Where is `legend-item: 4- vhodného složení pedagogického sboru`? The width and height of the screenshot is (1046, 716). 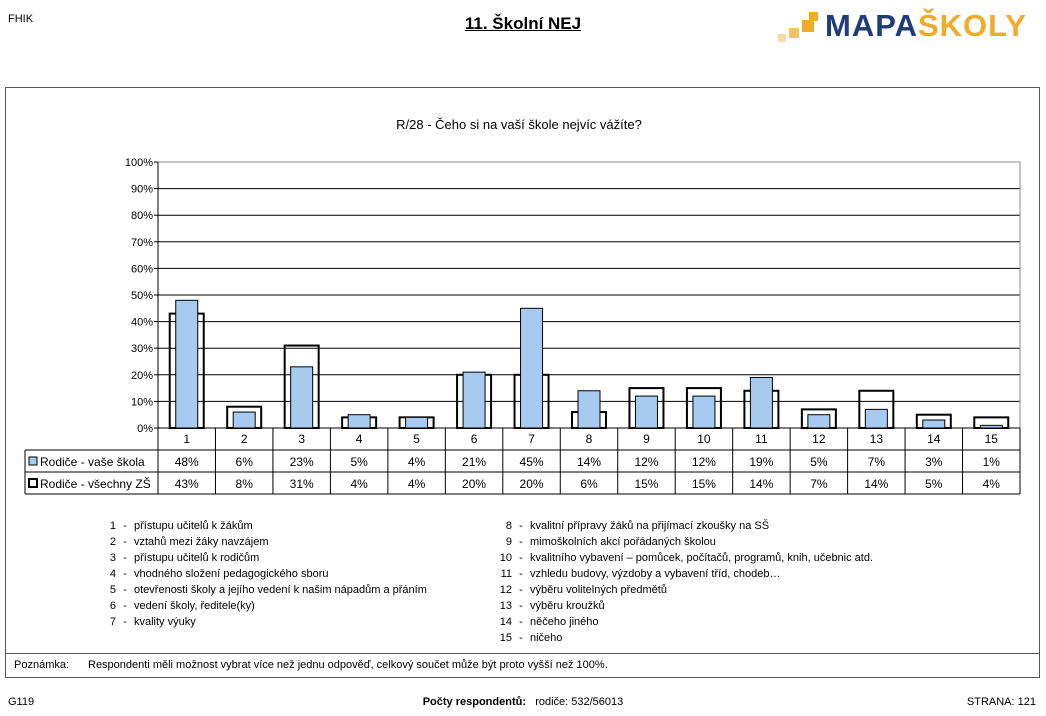 legend-item: 4- vhodného složení pedagogického sboru is located at coordinates (265, 574).